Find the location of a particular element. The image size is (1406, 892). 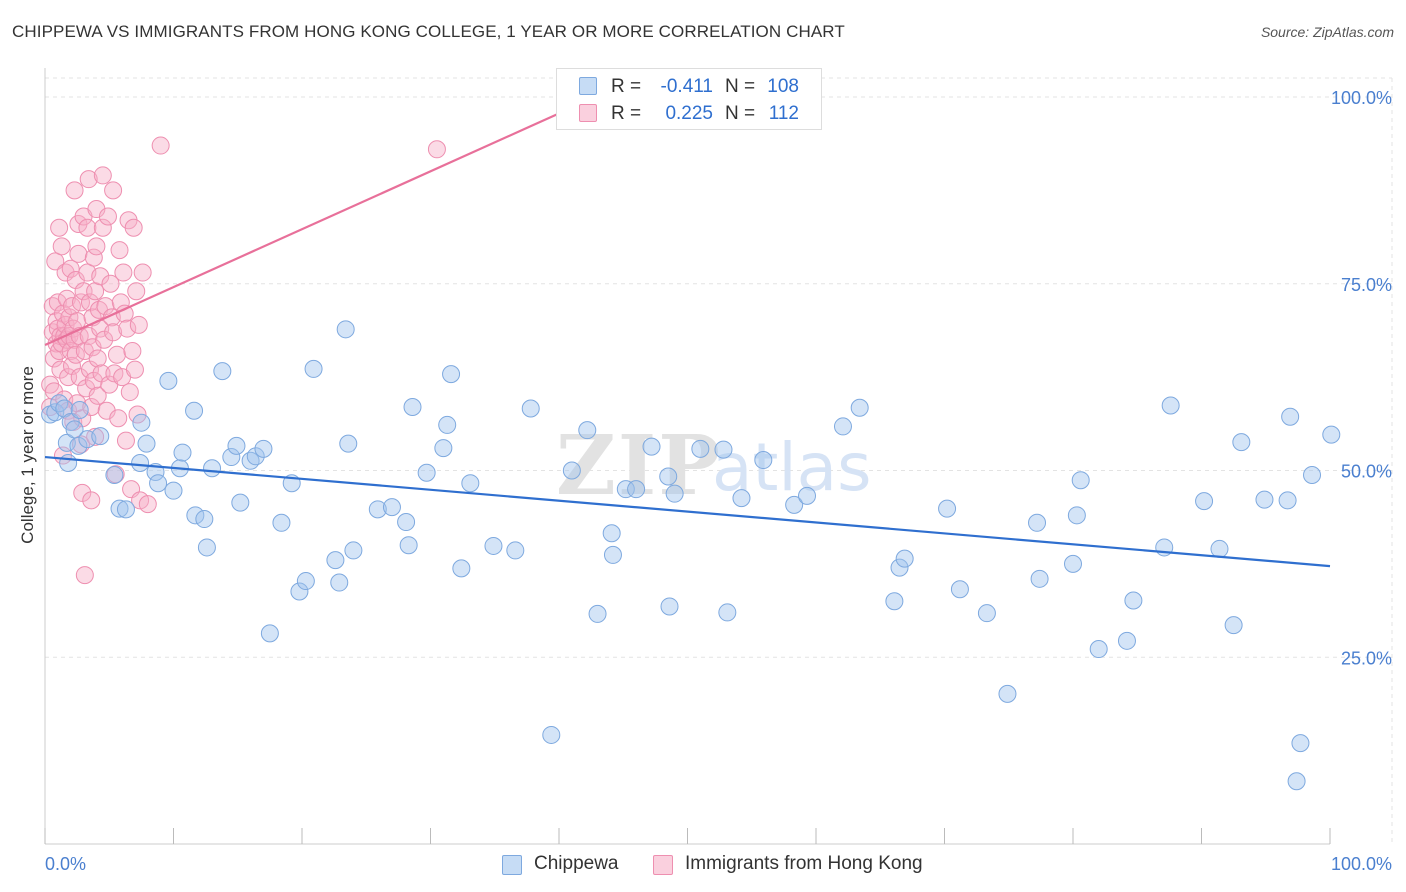

watermark-atlas: atlas is located at coordinates (792, 467).